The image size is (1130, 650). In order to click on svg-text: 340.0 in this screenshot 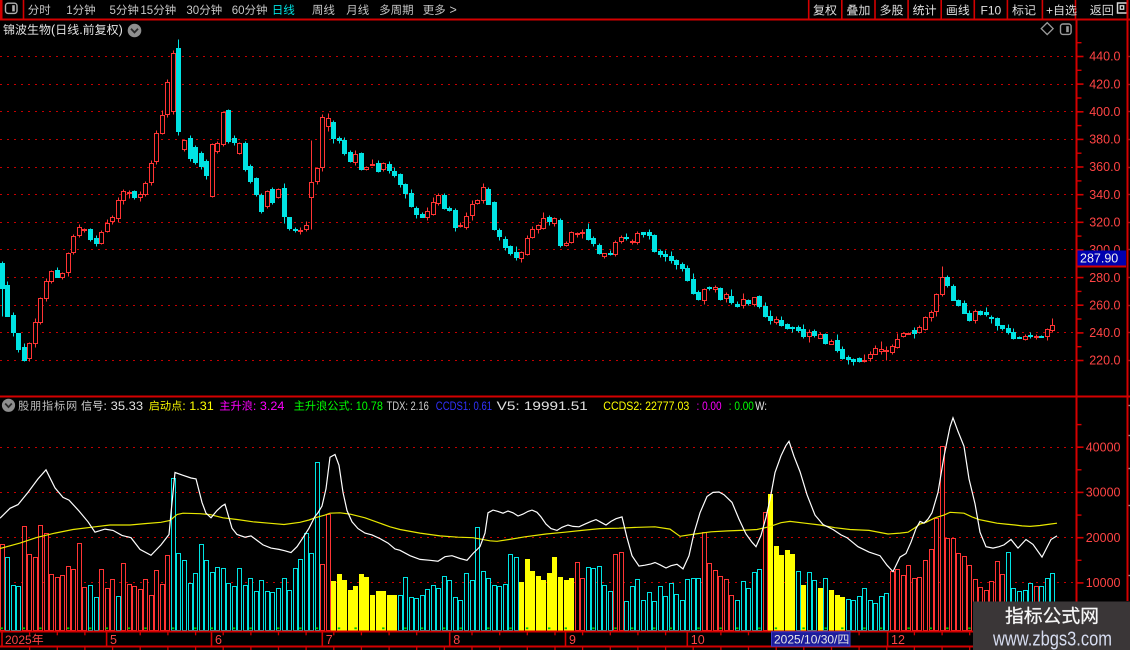, I will do `click(1104, 195)`.